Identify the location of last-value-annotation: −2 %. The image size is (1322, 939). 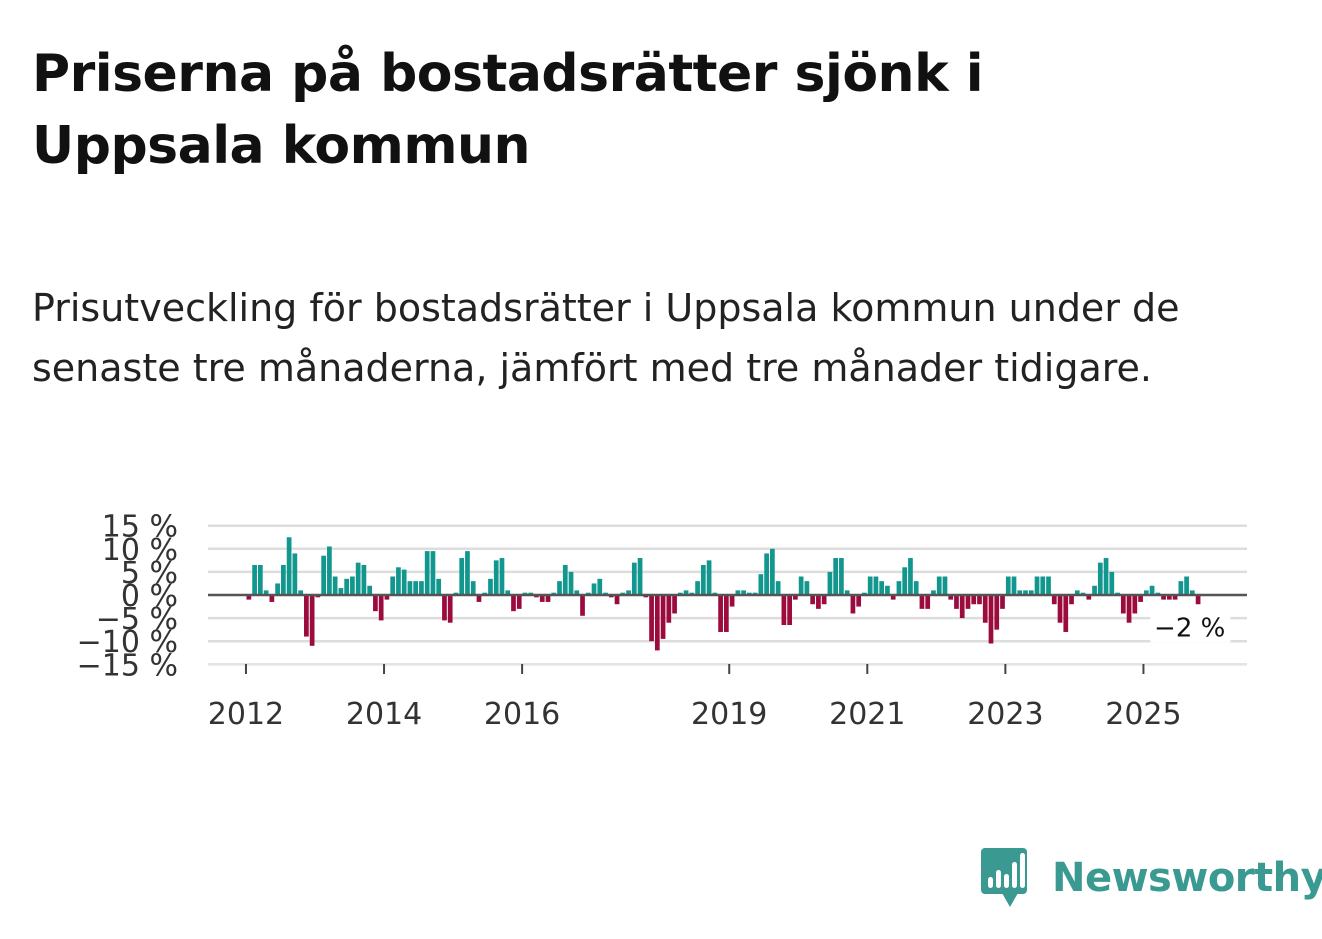
(1190, 625).